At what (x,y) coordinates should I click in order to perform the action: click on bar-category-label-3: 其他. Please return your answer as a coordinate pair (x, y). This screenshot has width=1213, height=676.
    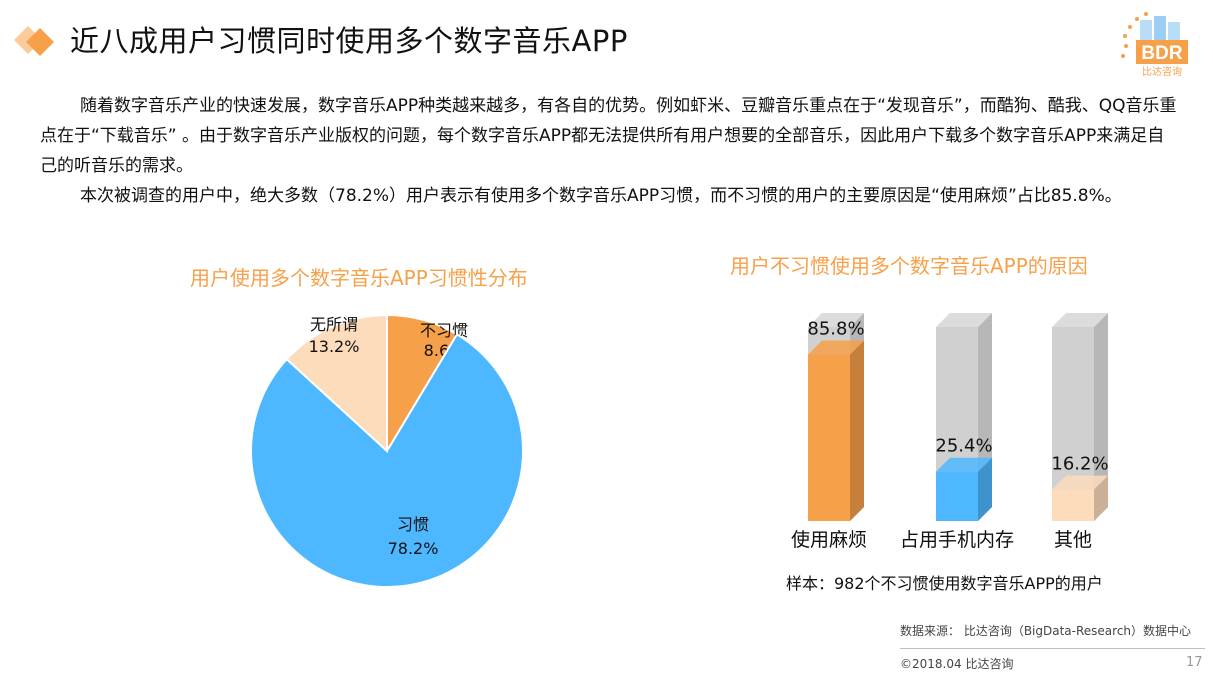
    Looking at the image, I should click on (1073, 540).